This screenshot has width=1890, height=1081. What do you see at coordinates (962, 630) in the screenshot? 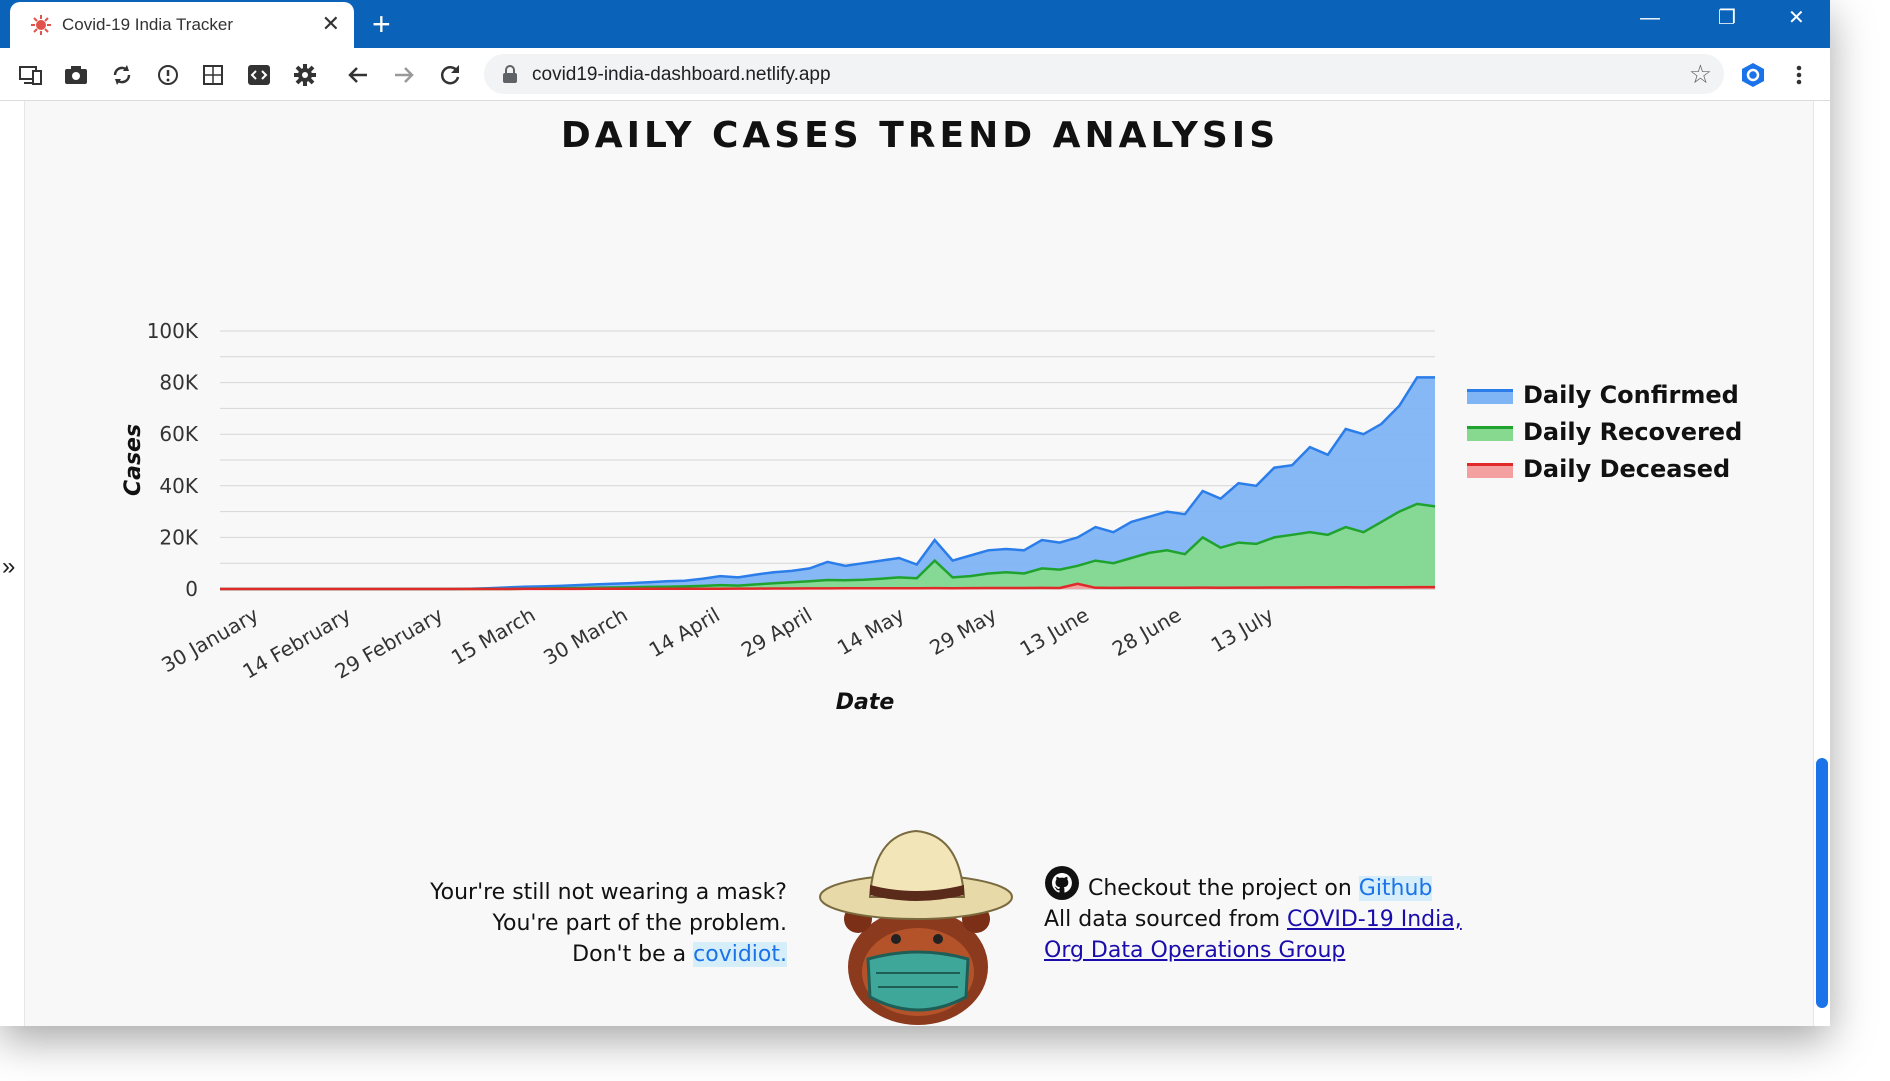
I see `x-tick-label: 29 May` at bounding box center [962, 630].